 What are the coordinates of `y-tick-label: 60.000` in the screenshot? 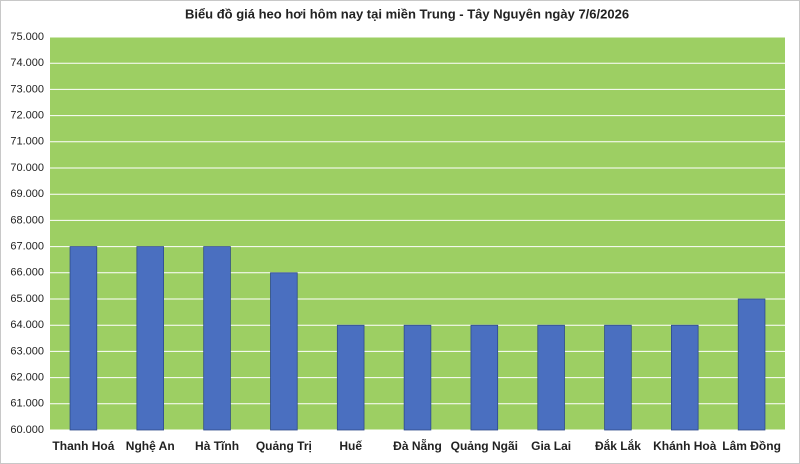 It's located at (27, 430).